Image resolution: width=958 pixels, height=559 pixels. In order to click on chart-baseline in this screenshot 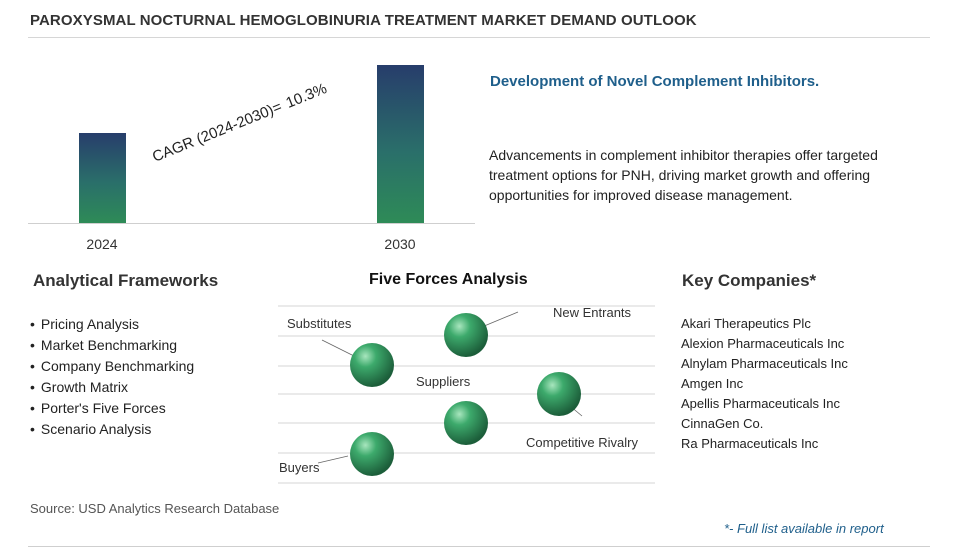, I will do `click(251, 223)`.